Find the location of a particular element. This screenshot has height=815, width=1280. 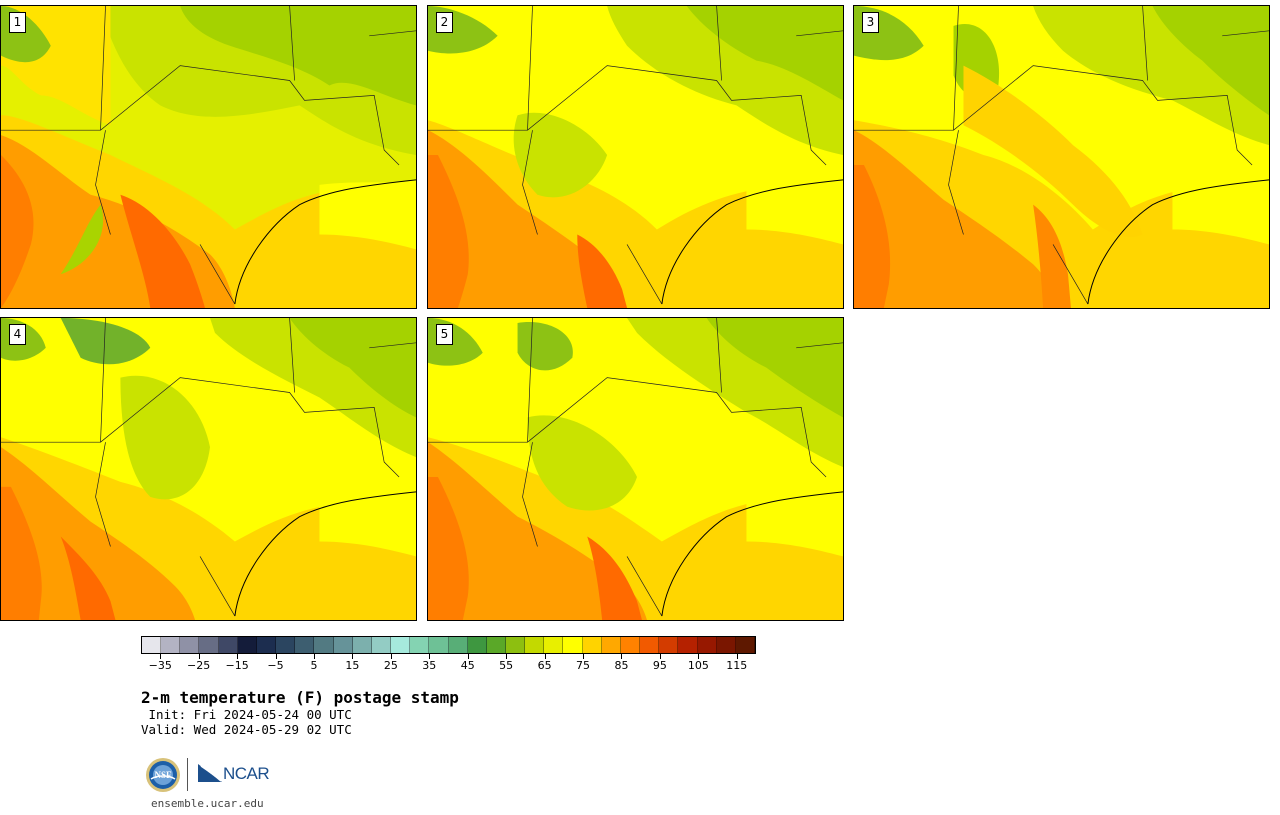

panel-label-3: 3 is located at coordinates (870, 22).